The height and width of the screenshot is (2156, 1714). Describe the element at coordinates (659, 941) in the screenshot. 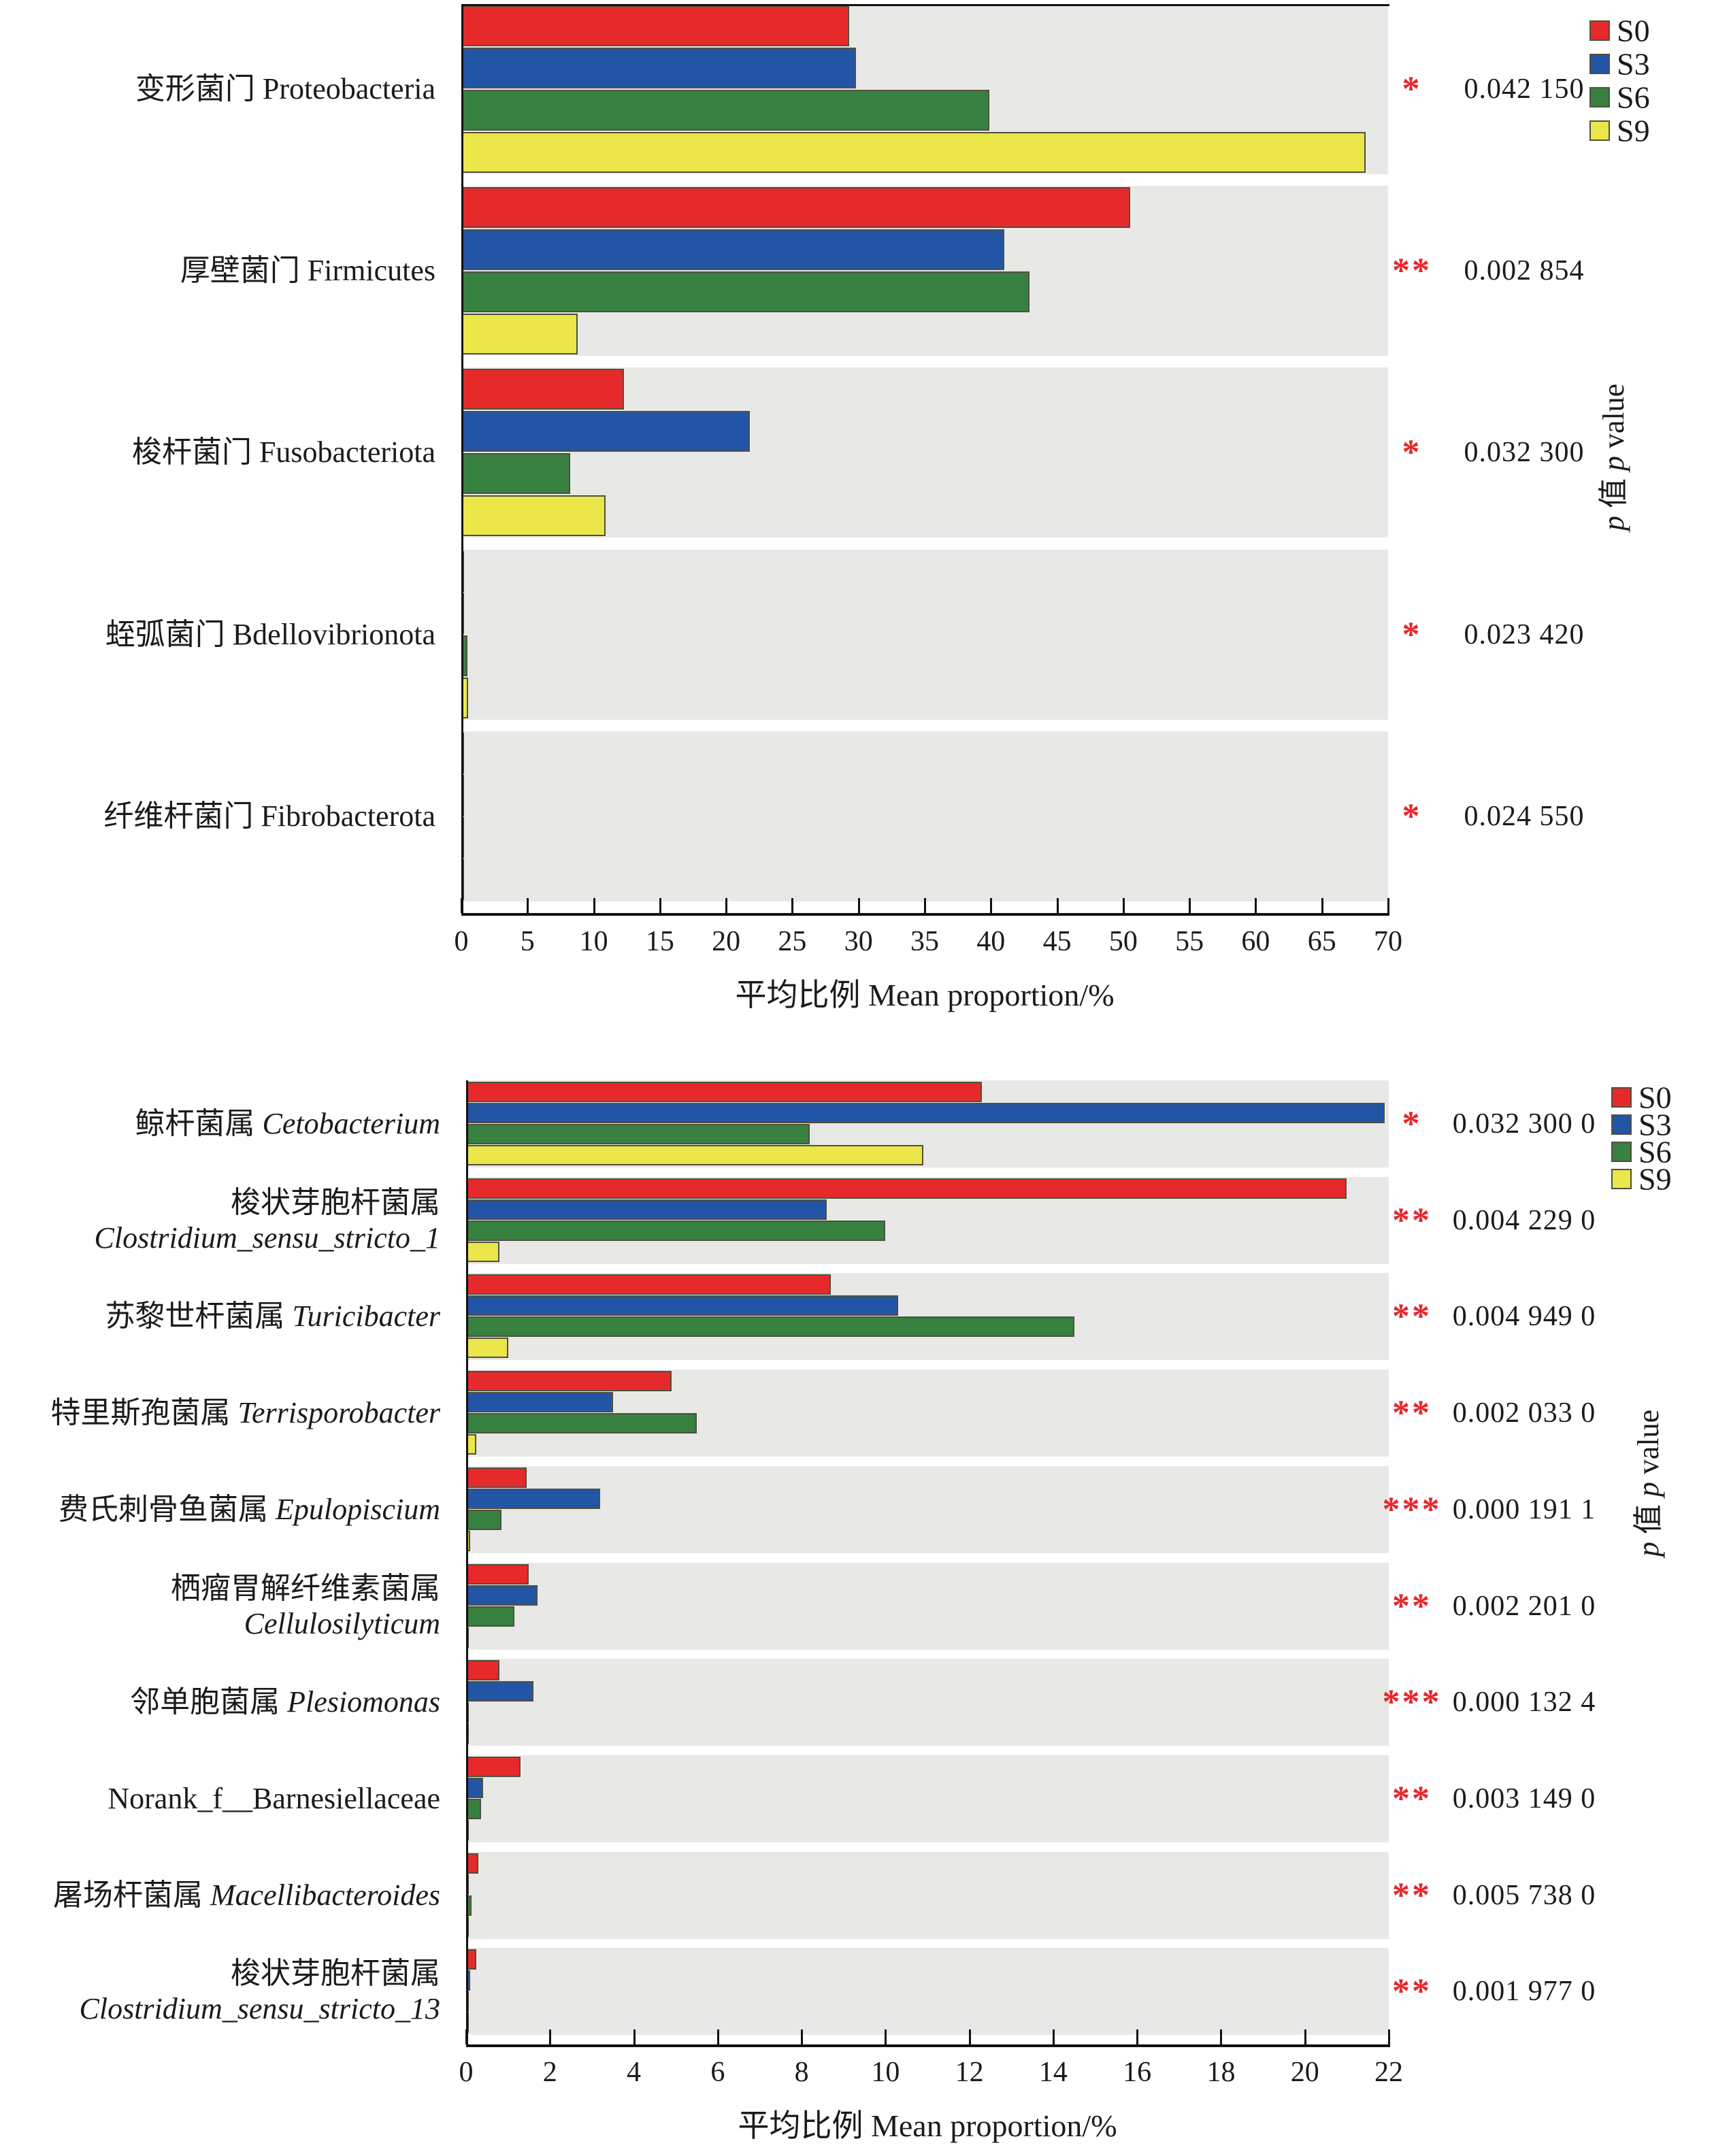

I see `x-tick-label: 15` at that location.